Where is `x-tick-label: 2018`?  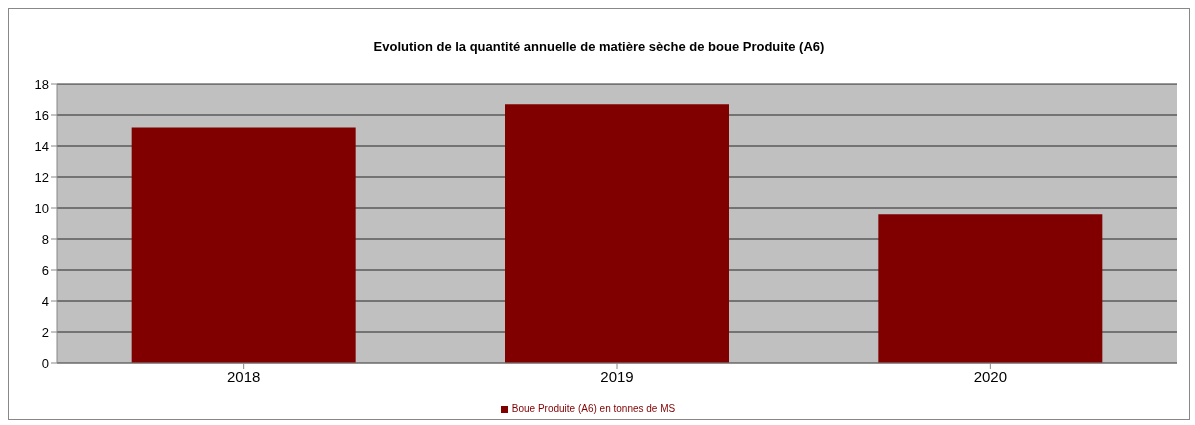 x-tick-label: 2018 is located at coordinates (243, 376).